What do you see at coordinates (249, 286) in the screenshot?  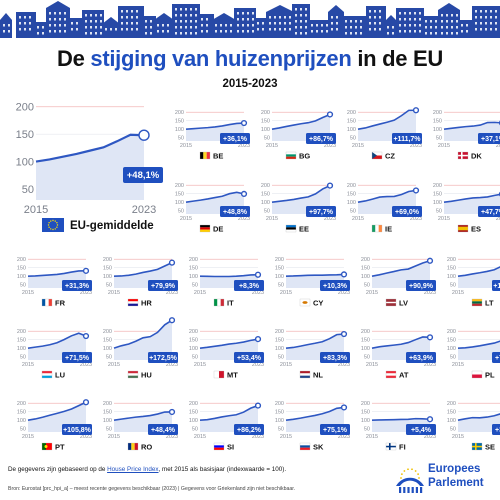 I see `change-label: +8,3%` at bounding box center [249, 286].